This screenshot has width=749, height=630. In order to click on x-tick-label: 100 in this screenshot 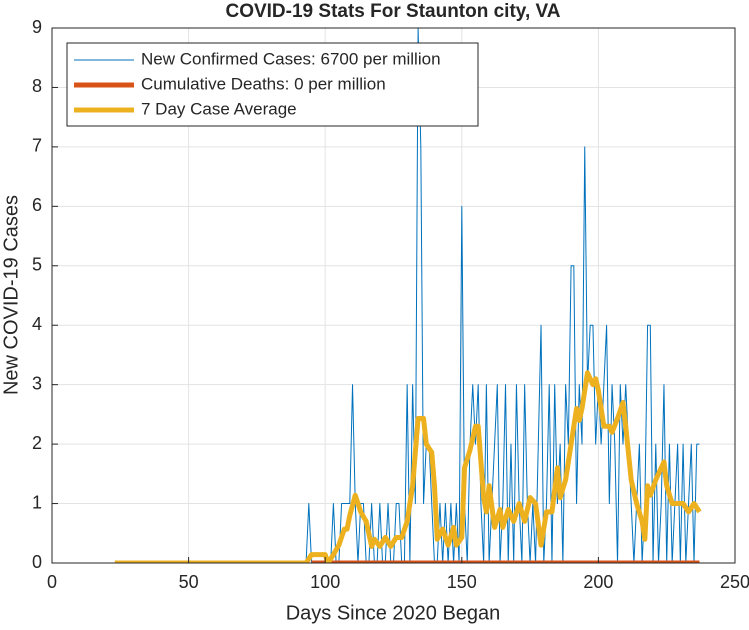, I will do `click(325, 582)`.